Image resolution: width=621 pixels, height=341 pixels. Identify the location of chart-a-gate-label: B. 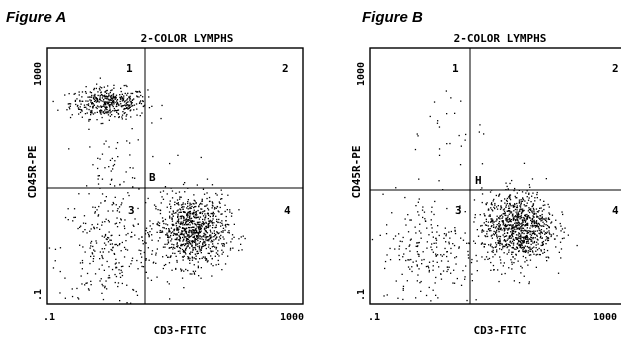
(152, 177).